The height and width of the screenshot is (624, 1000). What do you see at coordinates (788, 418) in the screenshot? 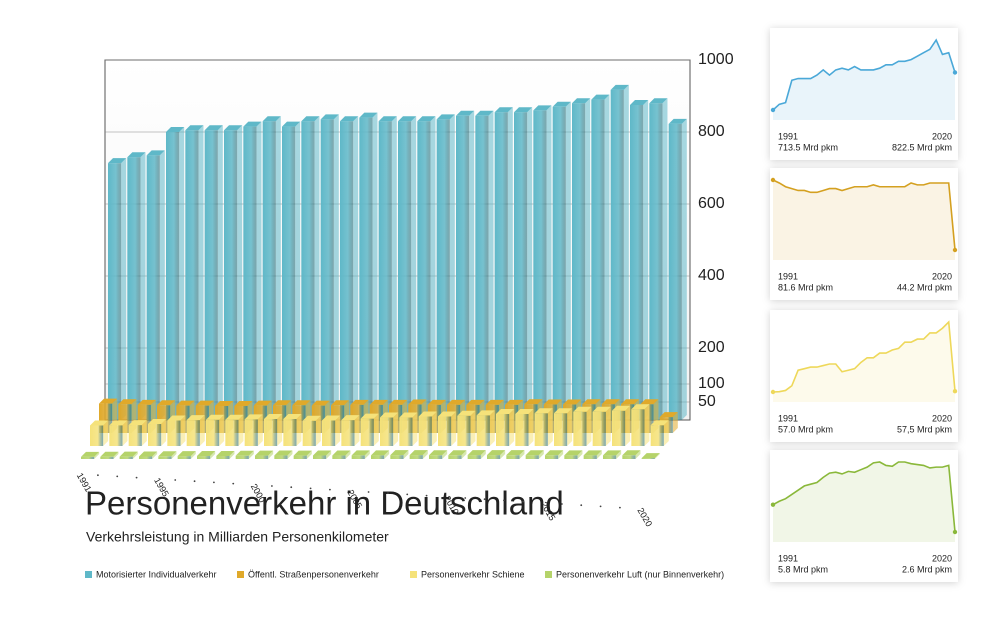
I see `panel-start-year: 1991` at bounding box center [788, 418].